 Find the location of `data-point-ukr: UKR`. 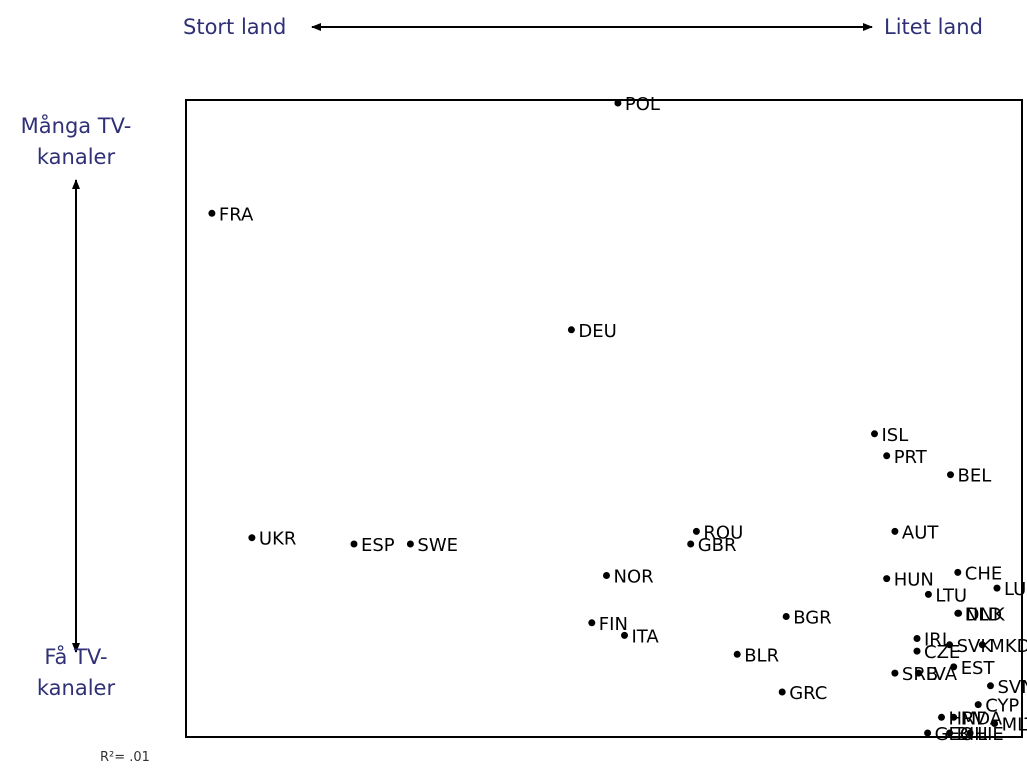

data-point-ukr: UKR is located at coordinates (272, 539).